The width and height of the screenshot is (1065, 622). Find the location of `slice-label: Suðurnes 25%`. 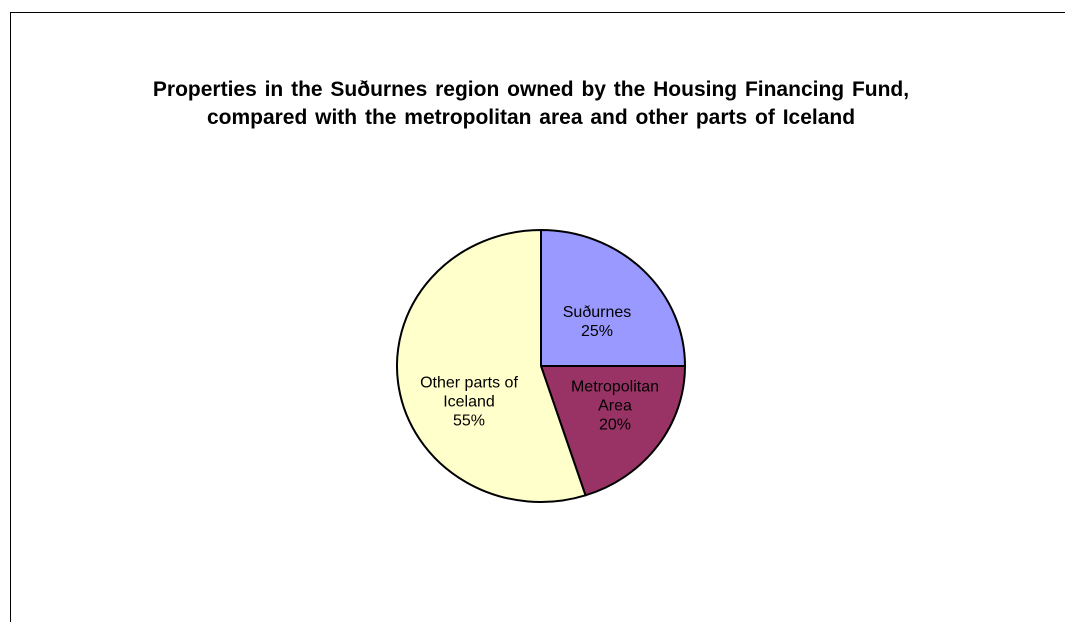

slice-label: Suðurnes 25% is located at coordinates (597, 322).